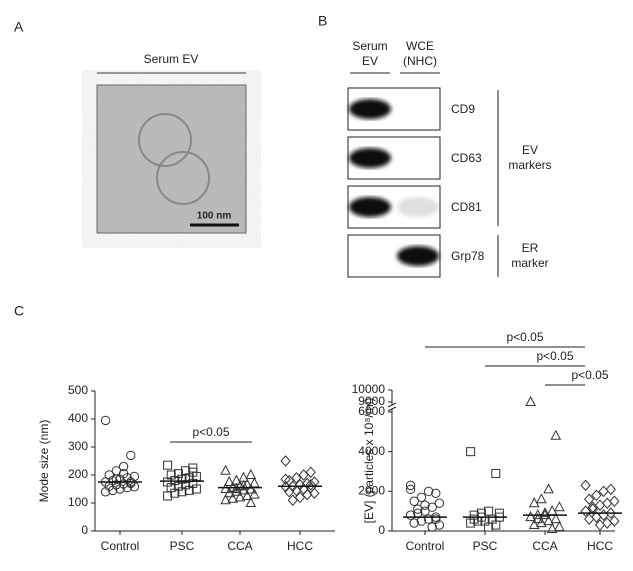 This screenshot has height=571, width=633. I want to click on row-label: CD63, so click(466, 158).